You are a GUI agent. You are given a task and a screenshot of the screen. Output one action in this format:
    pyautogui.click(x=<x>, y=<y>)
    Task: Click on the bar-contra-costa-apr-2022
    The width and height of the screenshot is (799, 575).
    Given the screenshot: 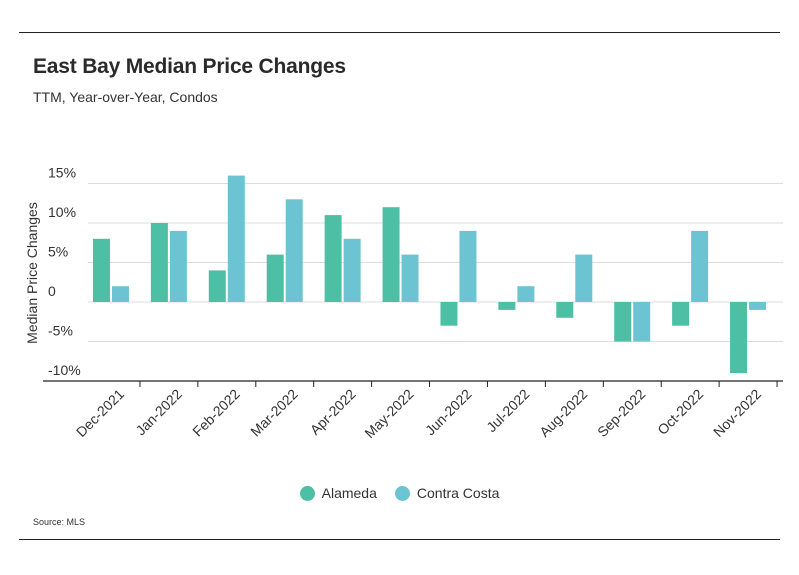 What is the action you would take?
    pyautogui.click(x=352, y=270)
    